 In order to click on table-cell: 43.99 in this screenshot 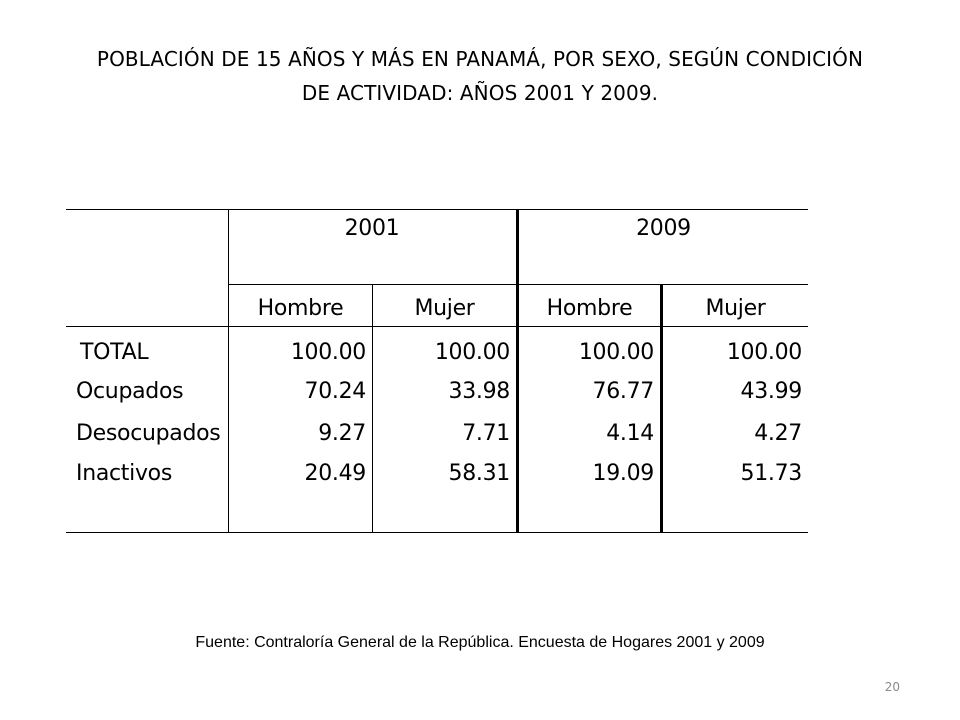, I will do `click(771, 391)`.